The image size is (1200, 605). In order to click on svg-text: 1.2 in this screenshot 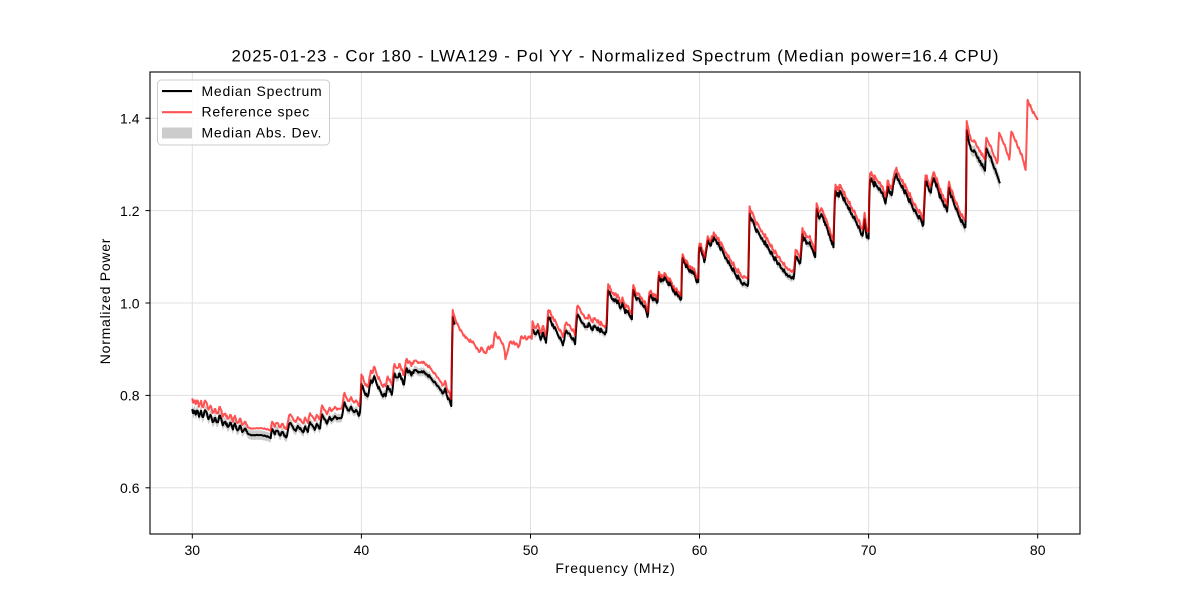, I will do `click(130, 211)`.